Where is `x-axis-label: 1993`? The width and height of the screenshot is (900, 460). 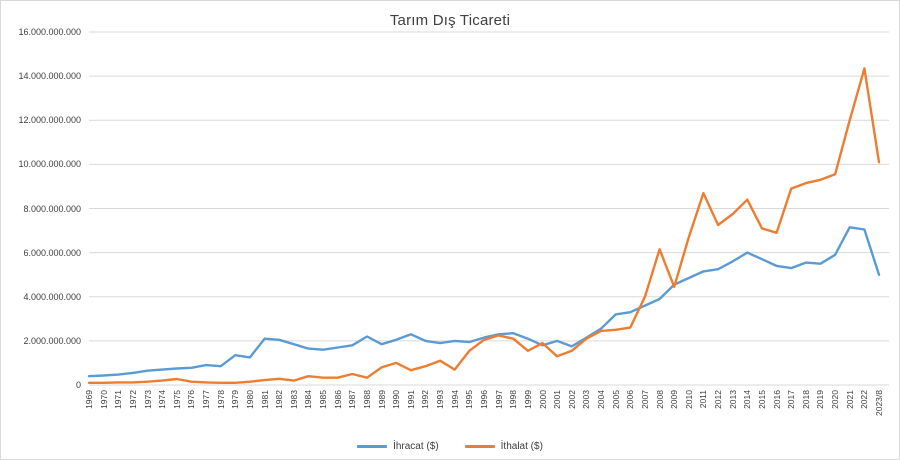
x-axis-label: 1993 is located at coordinates (440, 399).